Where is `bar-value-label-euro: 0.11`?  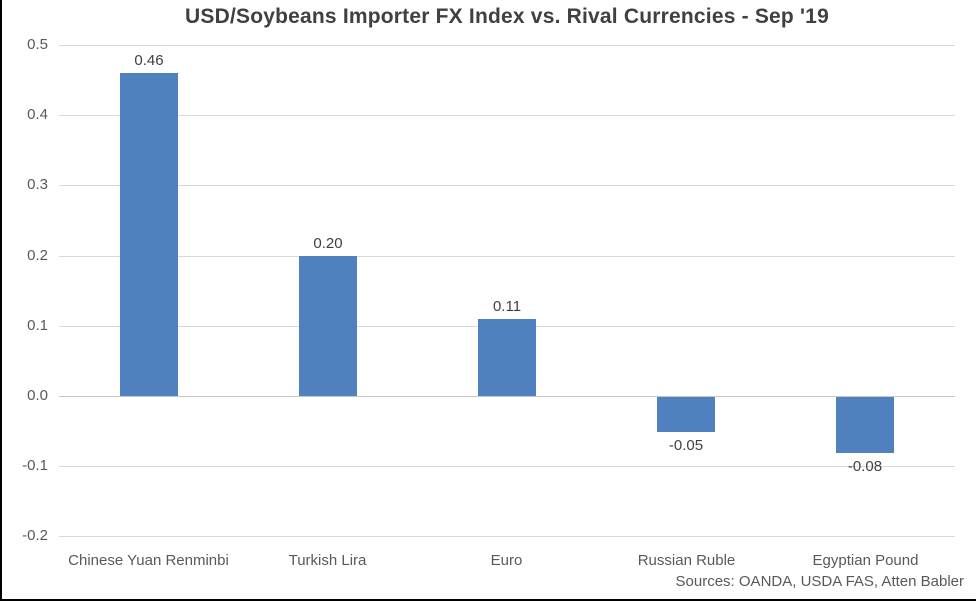 bar-value-label-euro: 0.11 is located at coordinates (507, 306).